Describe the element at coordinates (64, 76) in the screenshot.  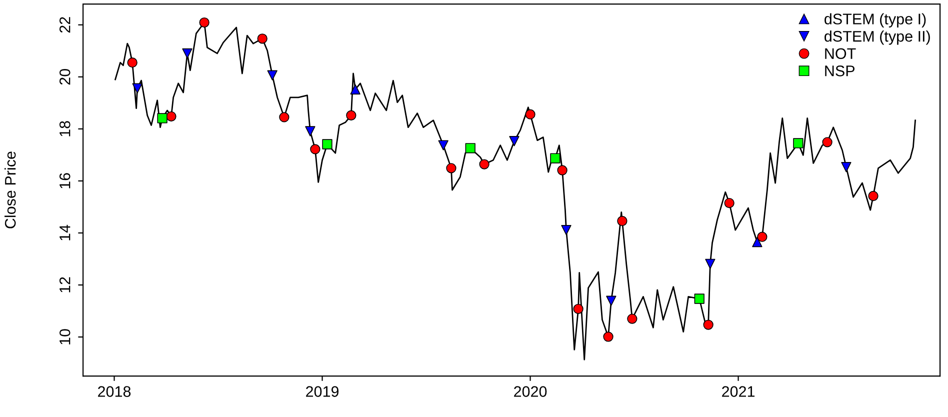
I see `y-tick-label: 20` at that location.